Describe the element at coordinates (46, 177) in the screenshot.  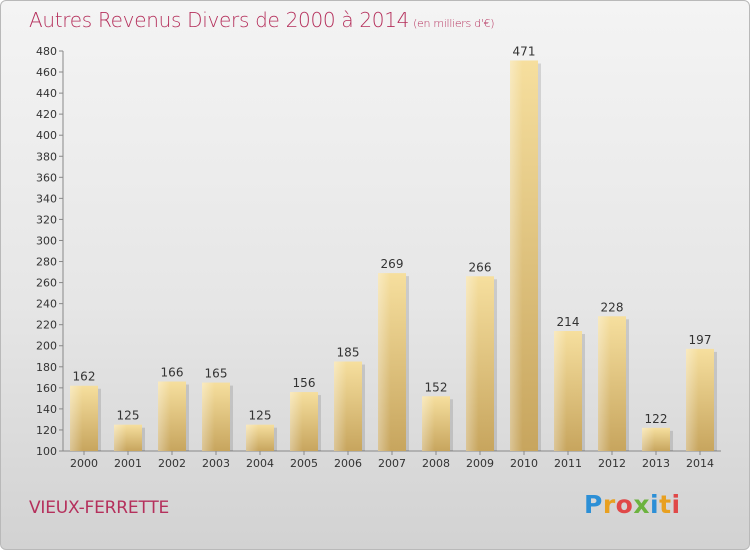
I see `y-tick-label: 360` at that location.